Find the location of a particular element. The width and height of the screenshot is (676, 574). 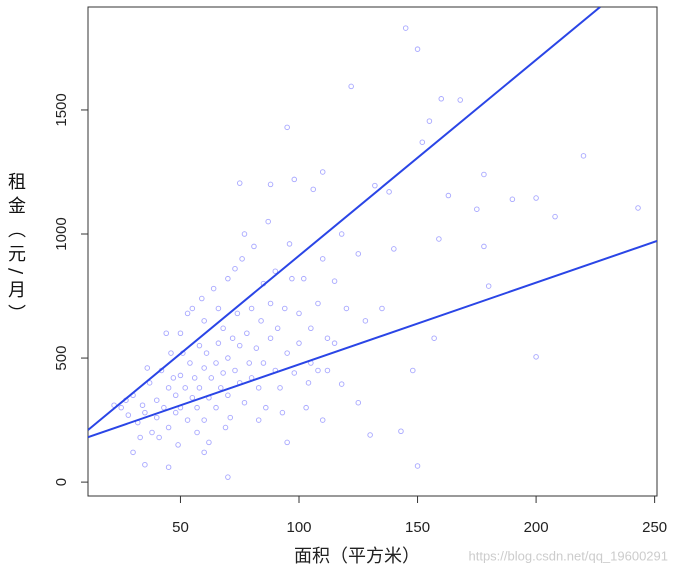

y-tick-label: 1000 is located at coordinates (61, 233).